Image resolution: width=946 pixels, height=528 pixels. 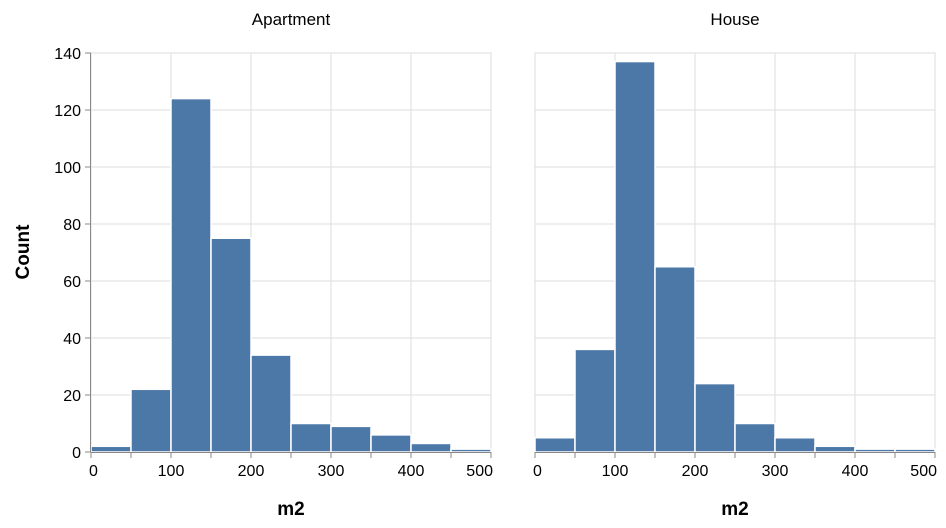 What do you see at coordinates (67, 111) in the screenshot?
I see `y-tick-label: 120` at bounding box center [67, 111].